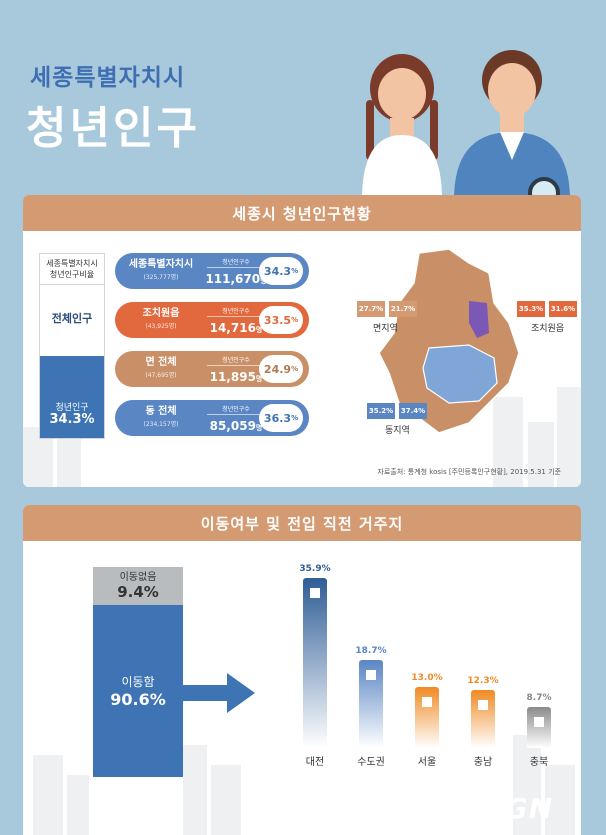 The height and width of the screenshot is (835, 606). I want to click on stat-row-myeon: 면 전체 (47,695명) 청년인구수 11,895명 24.9%, so click(212, 369).